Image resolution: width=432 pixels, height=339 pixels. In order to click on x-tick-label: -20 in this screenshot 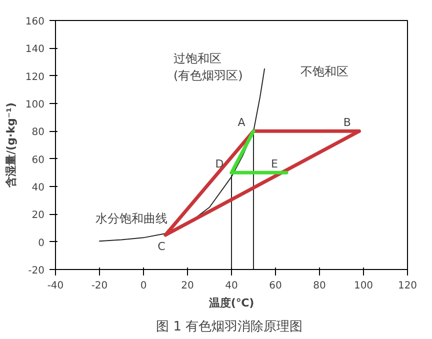, I will do `click(99, 286)`.